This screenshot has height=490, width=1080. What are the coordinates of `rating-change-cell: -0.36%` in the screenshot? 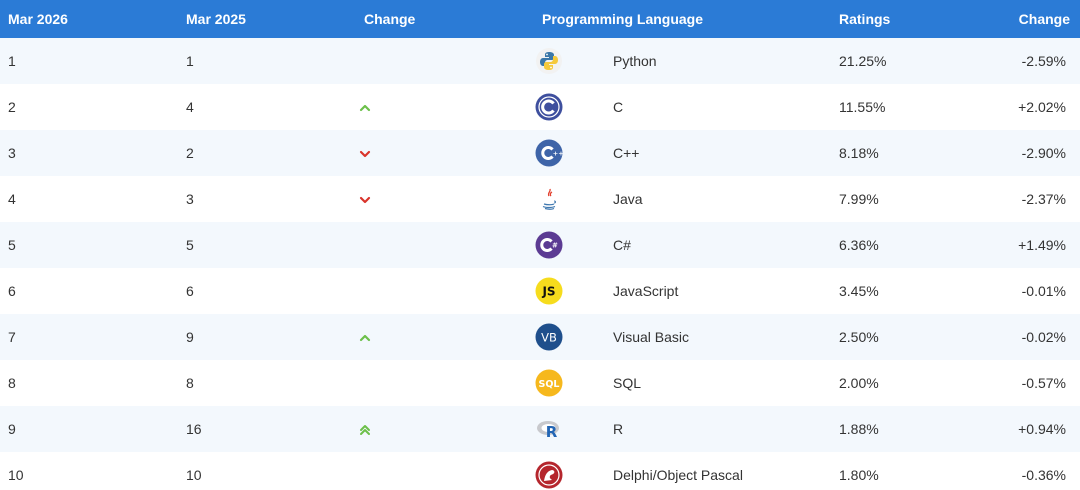 It's located at (1043, 475).